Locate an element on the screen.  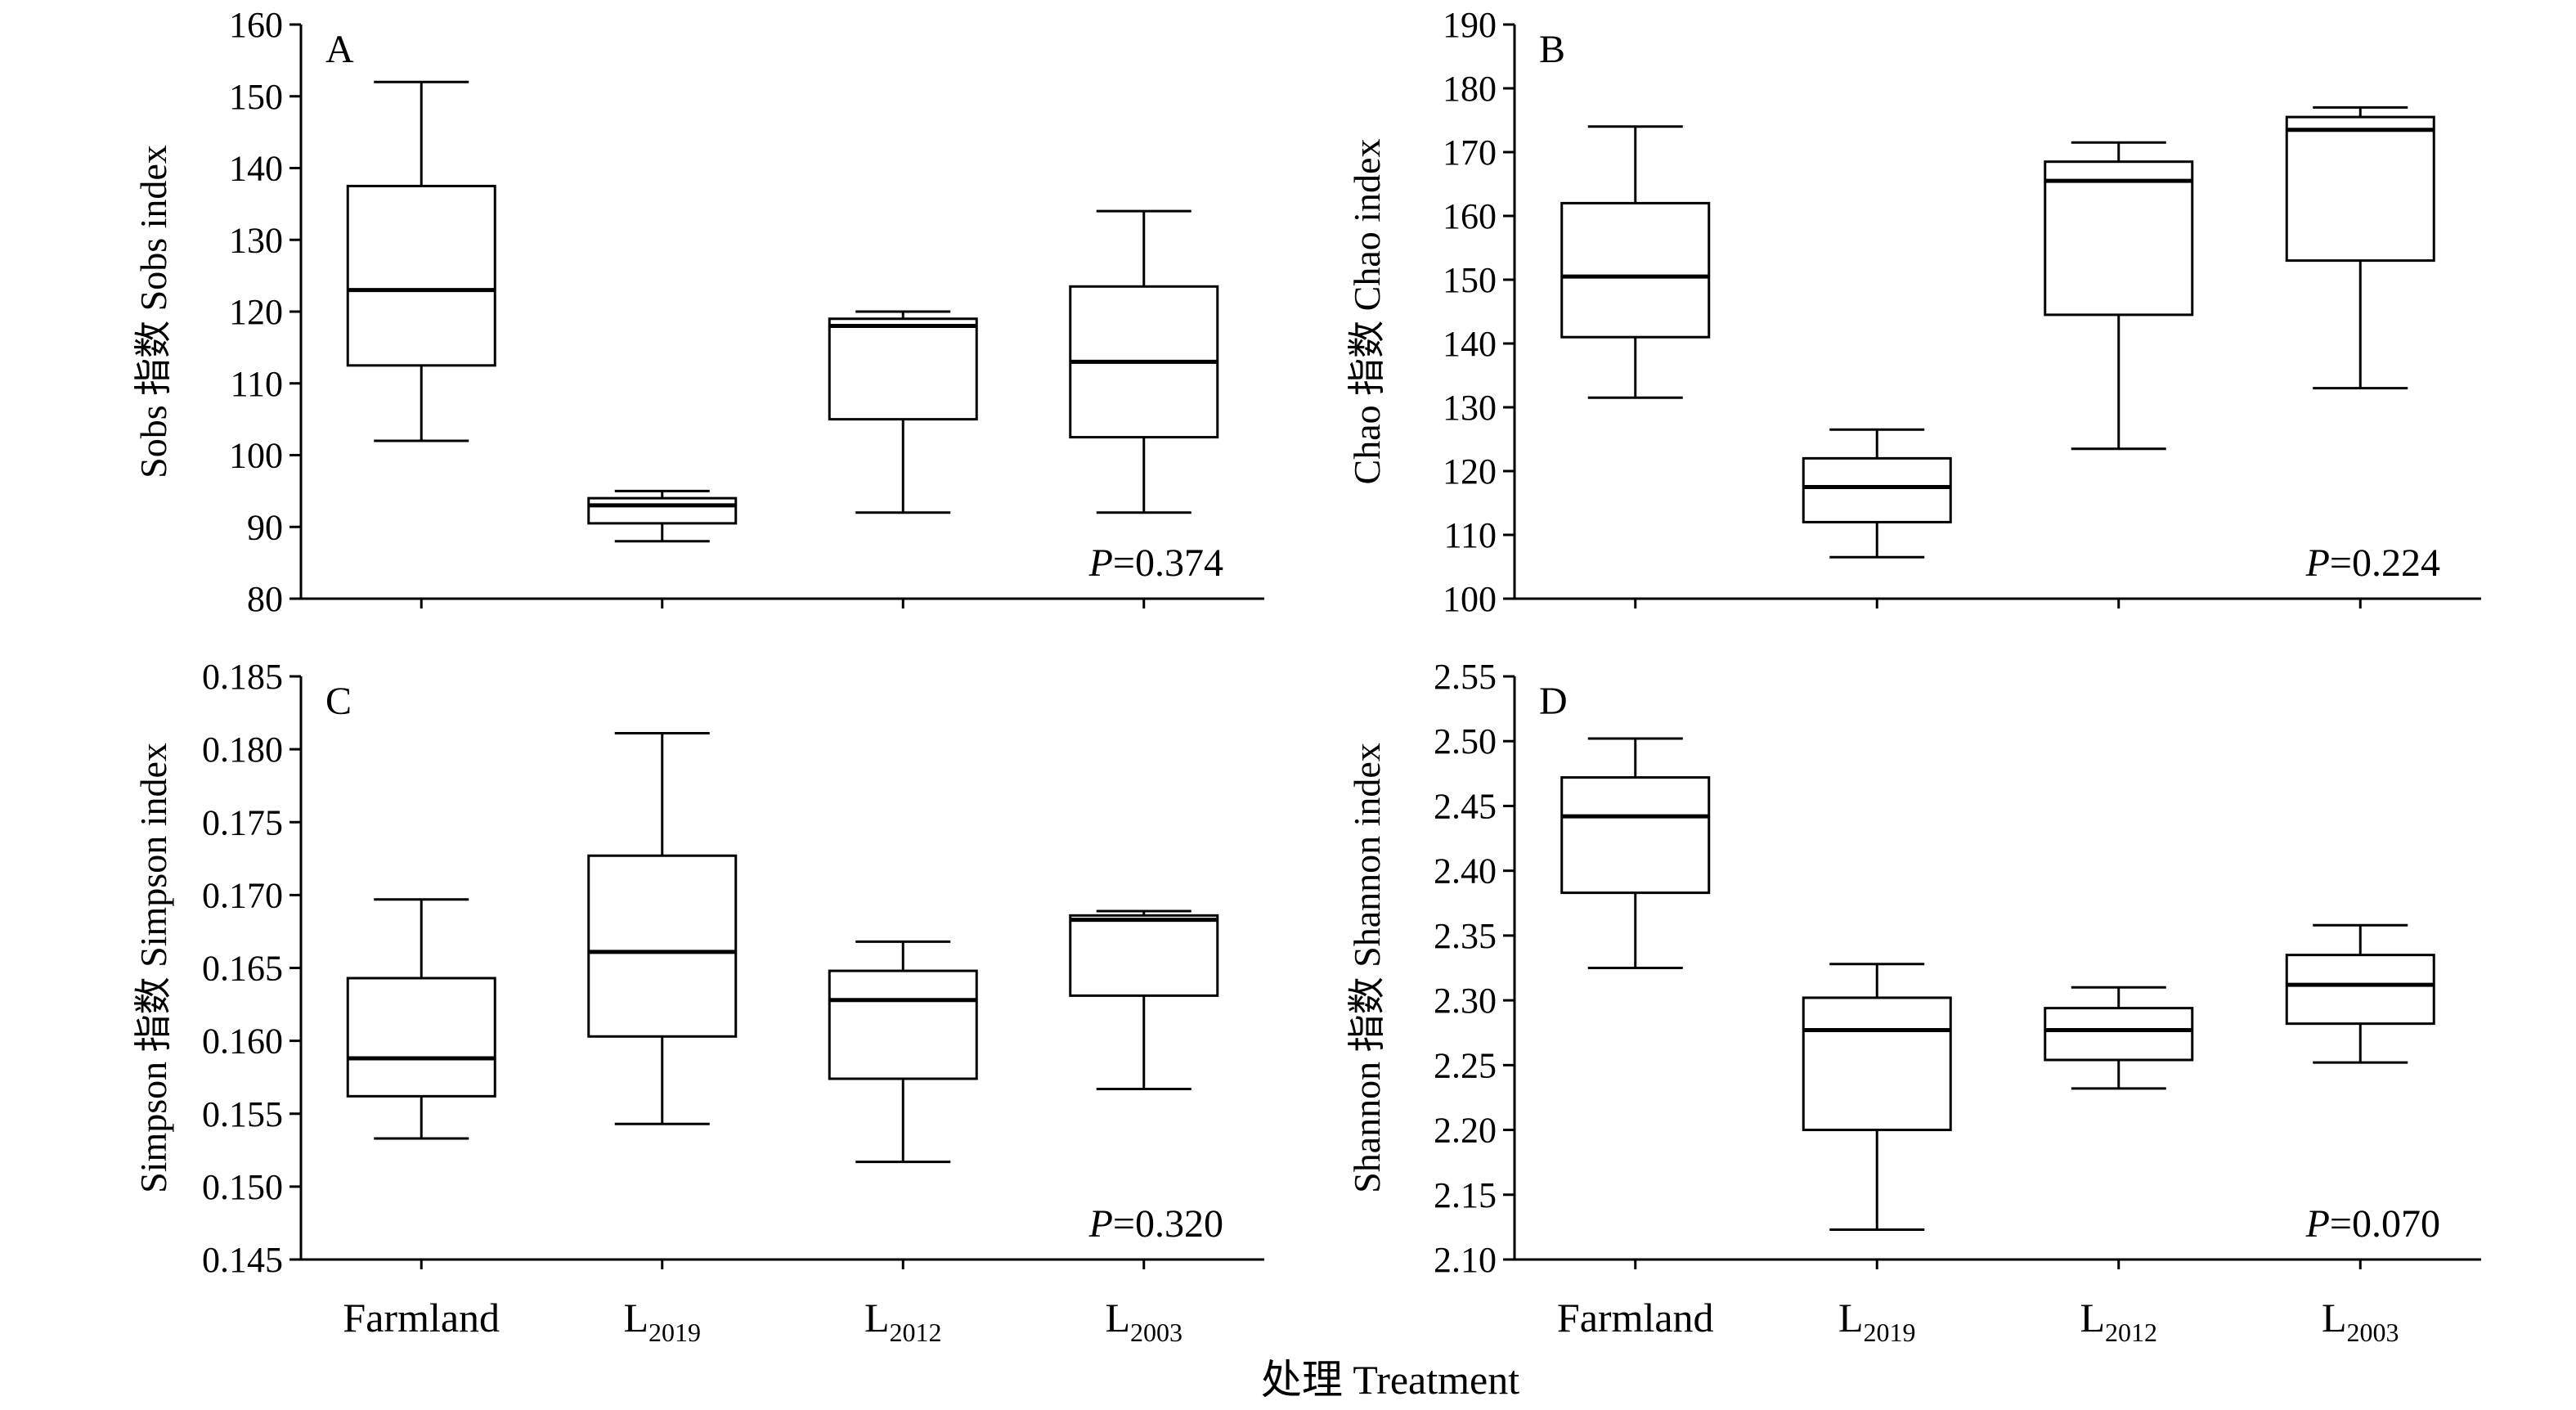
y-axis-title: Shannon 指数 Shannon index is located at coordinates (1367, 968).